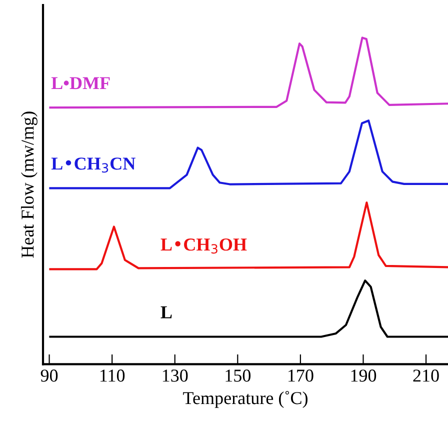 Image resolution: width=448 pixels, height=421 pixels. What do you see at coordinates (112, 376) in the screenshot?
I see `x-tick-label: 110` at bounding box center [112, 376].